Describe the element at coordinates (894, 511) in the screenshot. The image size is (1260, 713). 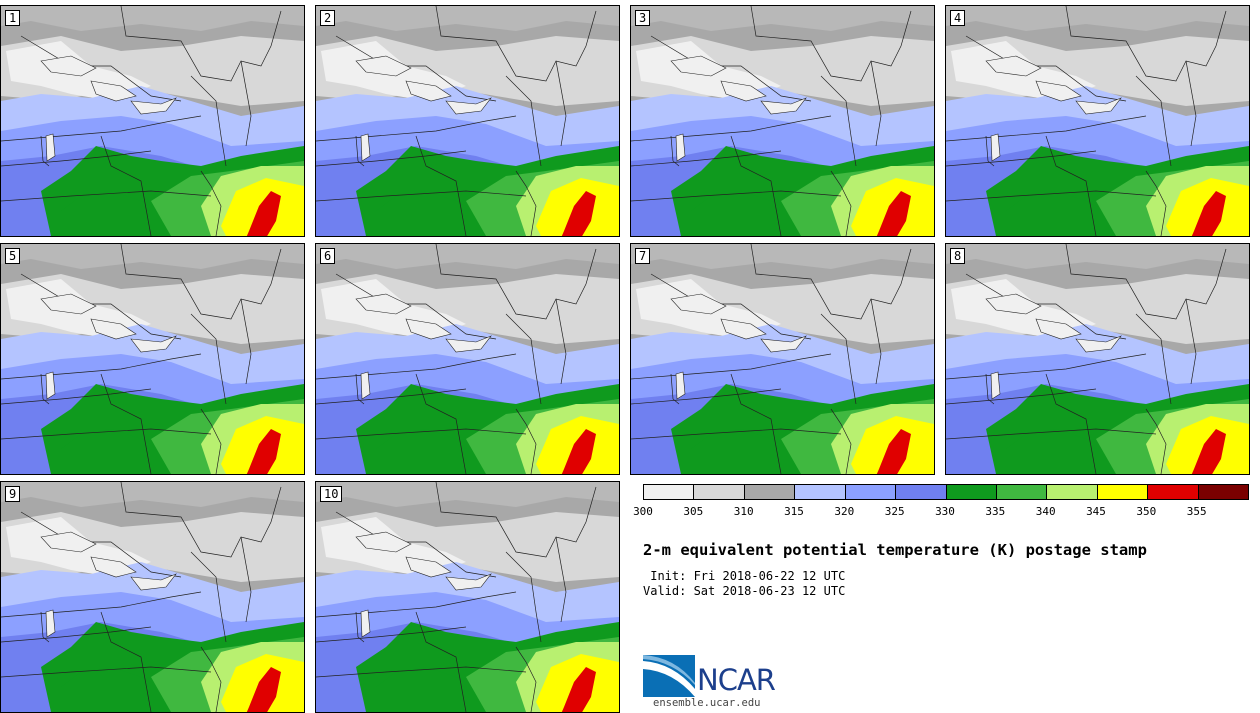
I see `colorbar-tick-label: 325` at that location.